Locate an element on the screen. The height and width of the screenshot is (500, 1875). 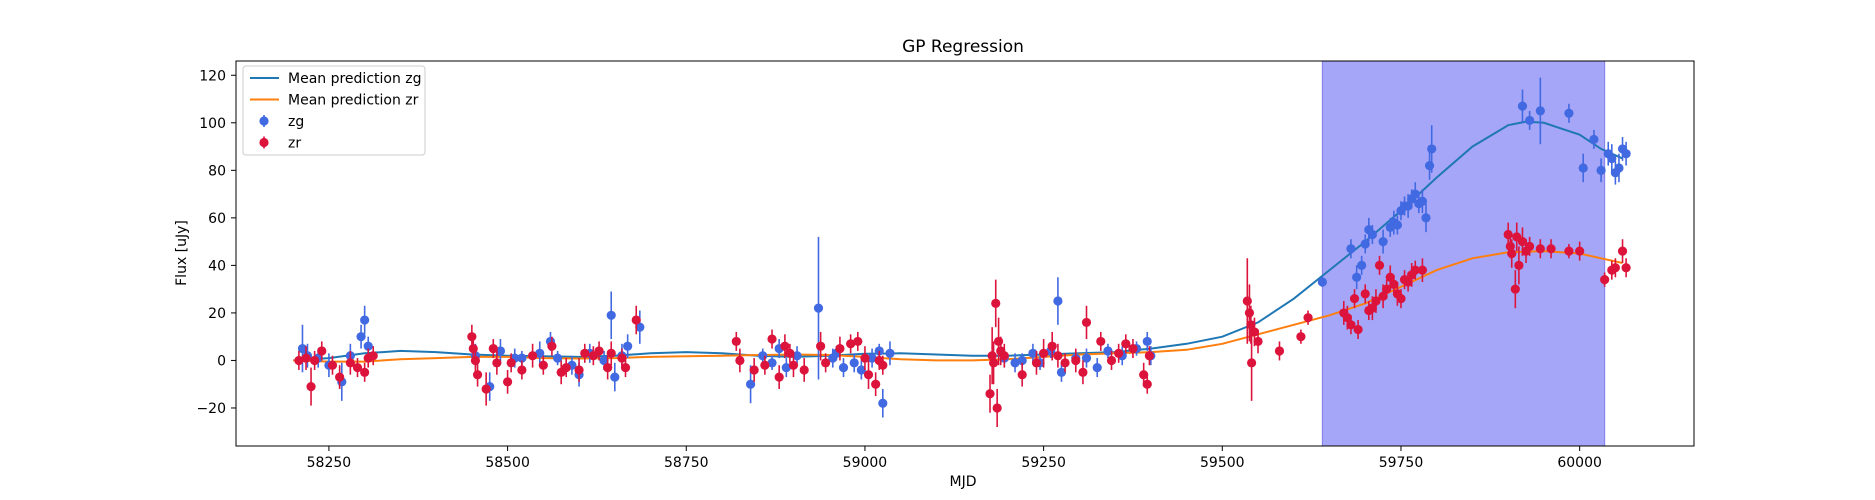
x-tick-label: 60000 is located at coordinates (1579, 463).